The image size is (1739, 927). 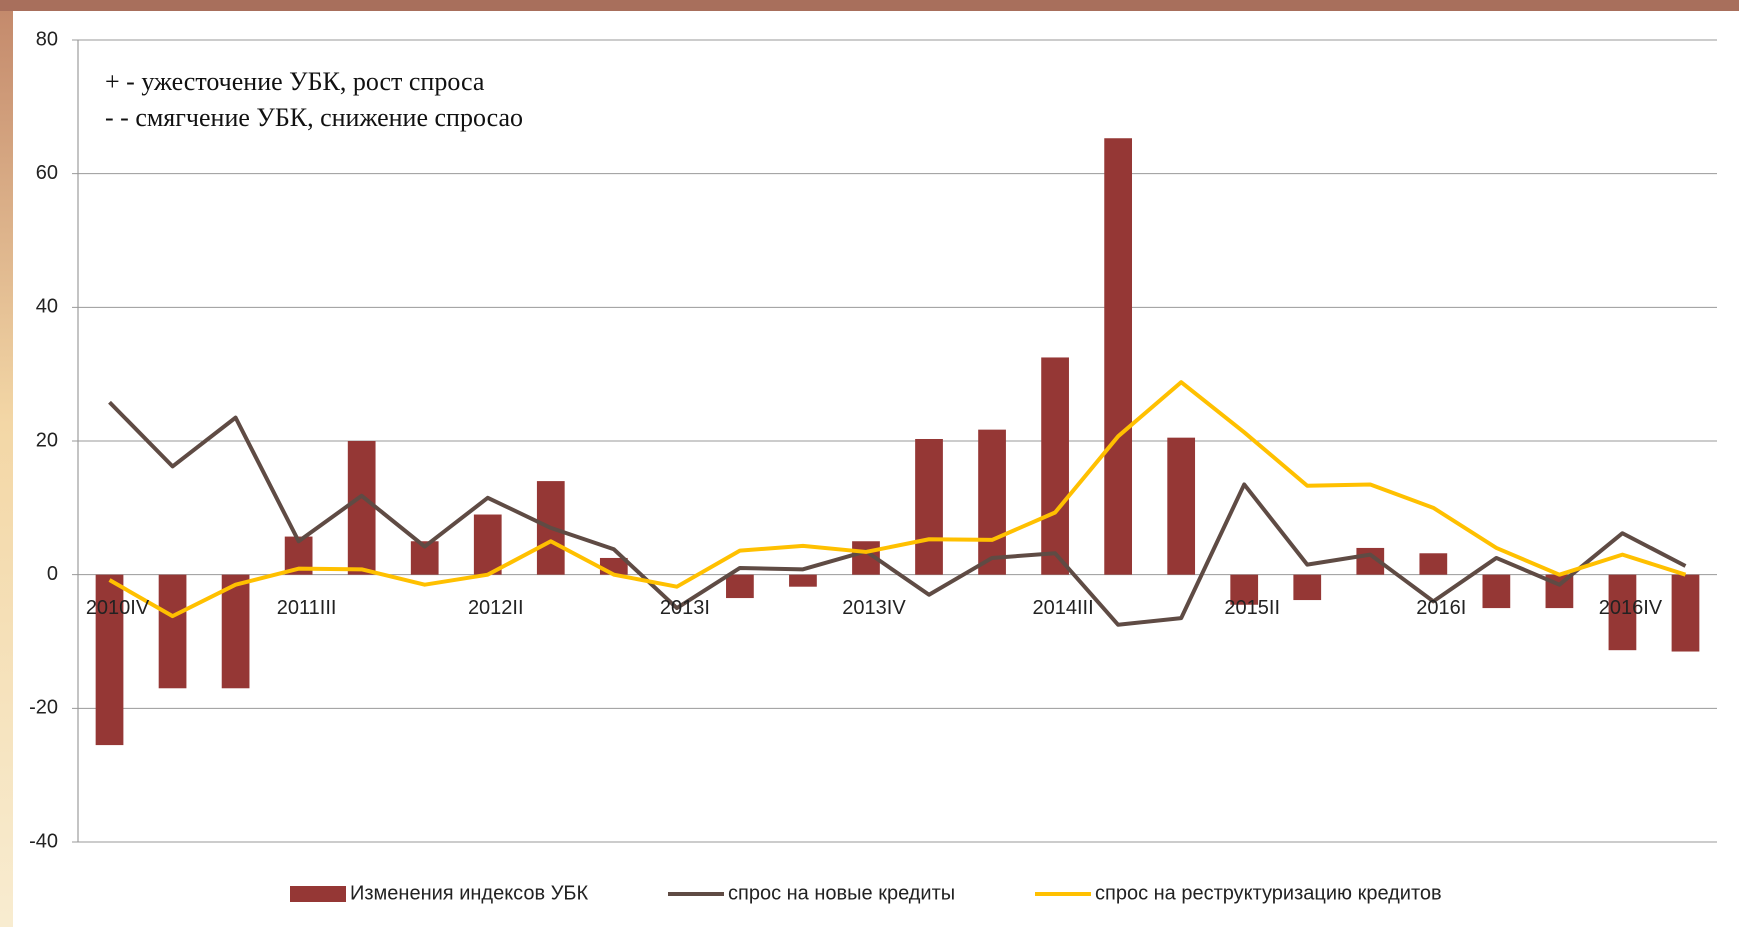 I want to click on annotation: - - смягчение УБК, снижение спросаo, so click(x=314, y=117).